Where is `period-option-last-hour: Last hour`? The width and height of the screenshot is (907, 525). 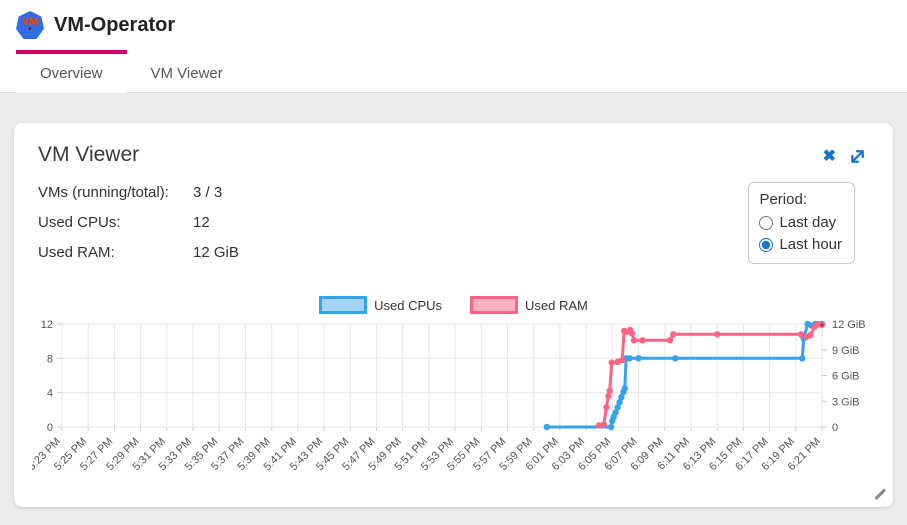
period-option-last-hour: Last hour is located at coordinates (800, 244).